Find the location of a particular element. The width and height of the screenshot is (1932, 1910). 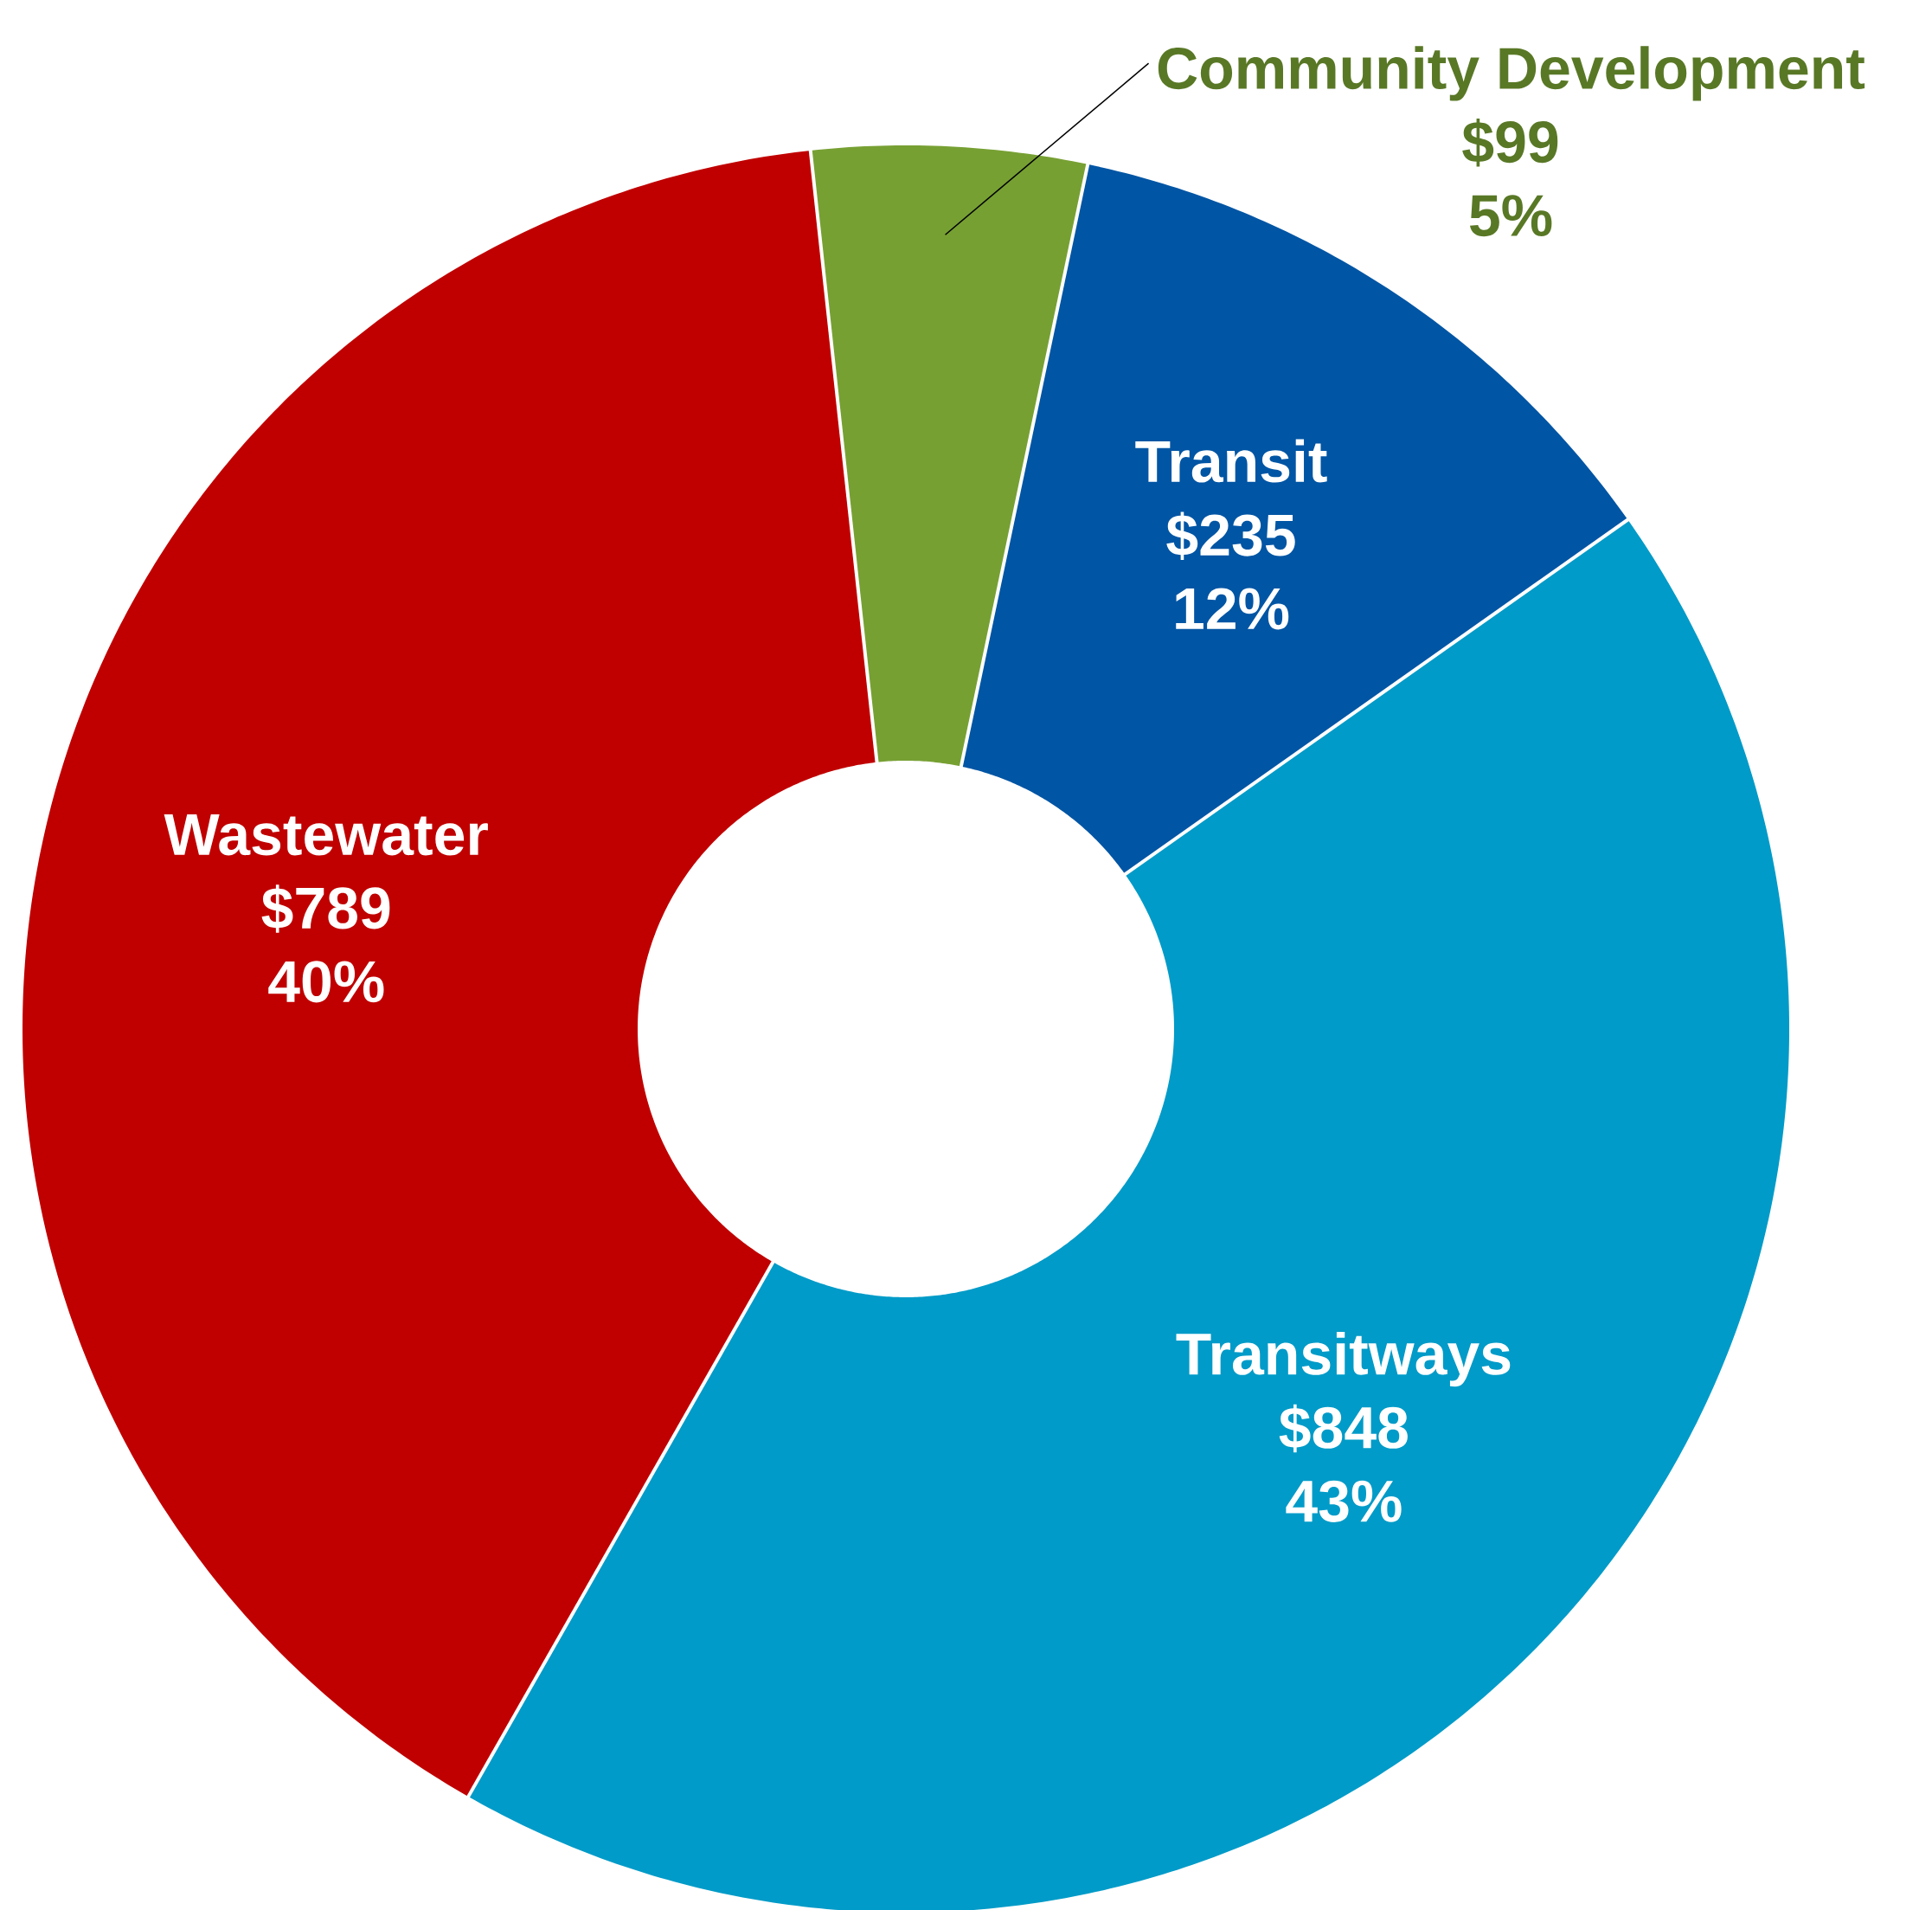

slice-label: Transitways is located at coordinates (1343, 1359).